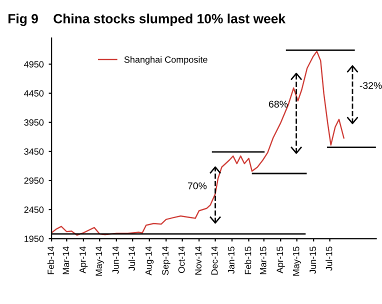 The width and height of the screenshot is (382, 304). What do you see at coordinates (329, 258) in the screenshot?
I see `x-tick-label: Jul-15` at bounding box center [329, 258].